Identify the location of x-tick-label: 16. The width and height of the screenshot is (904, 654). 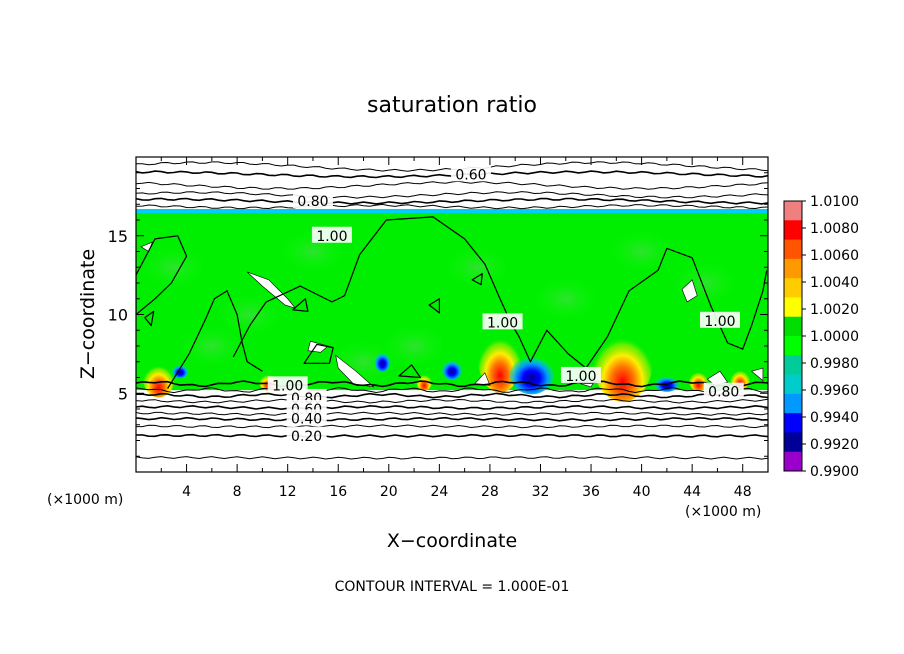
(338, 492).